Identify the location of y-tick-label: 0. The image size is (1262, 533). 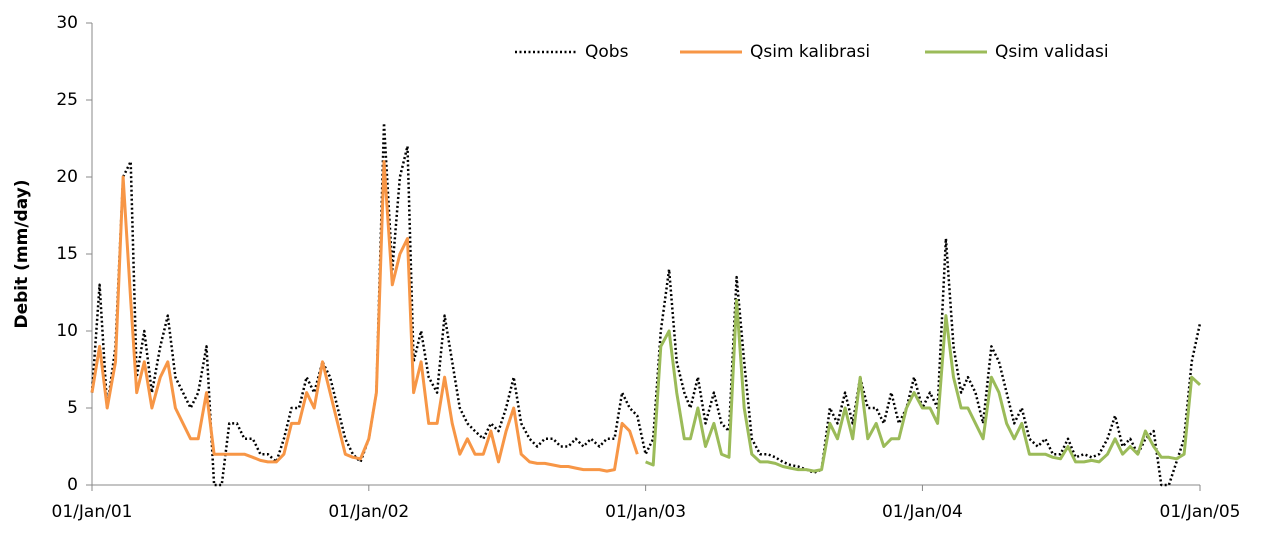
(72, 485).